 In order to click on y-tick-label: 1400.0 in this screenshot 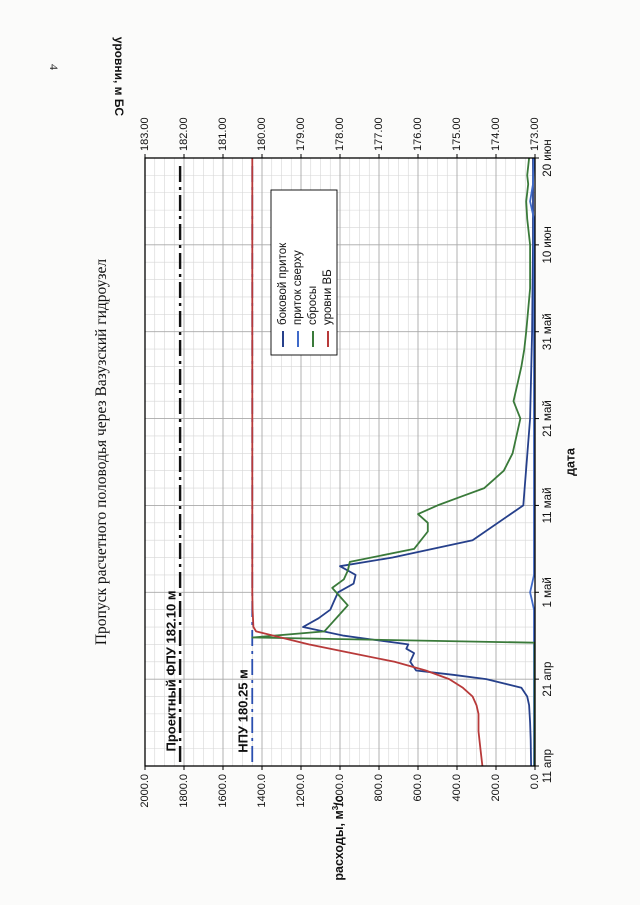, I will do `click(262, 791)`.